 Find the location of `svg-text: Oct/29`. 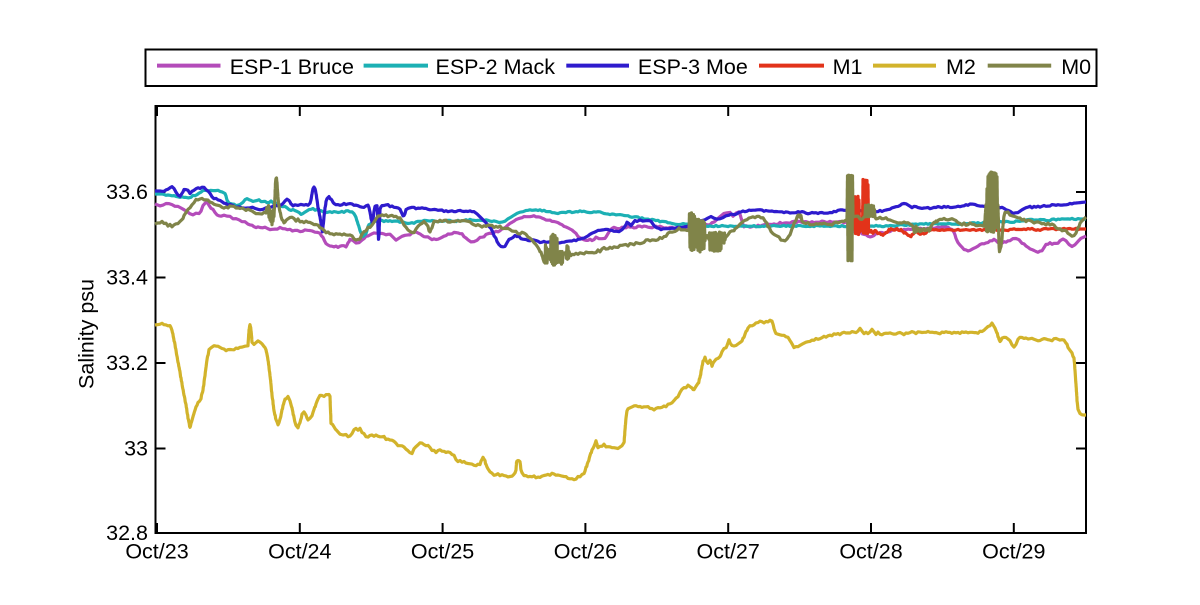

svg-text: Oct/29 is located at coordinates (1013, 552).